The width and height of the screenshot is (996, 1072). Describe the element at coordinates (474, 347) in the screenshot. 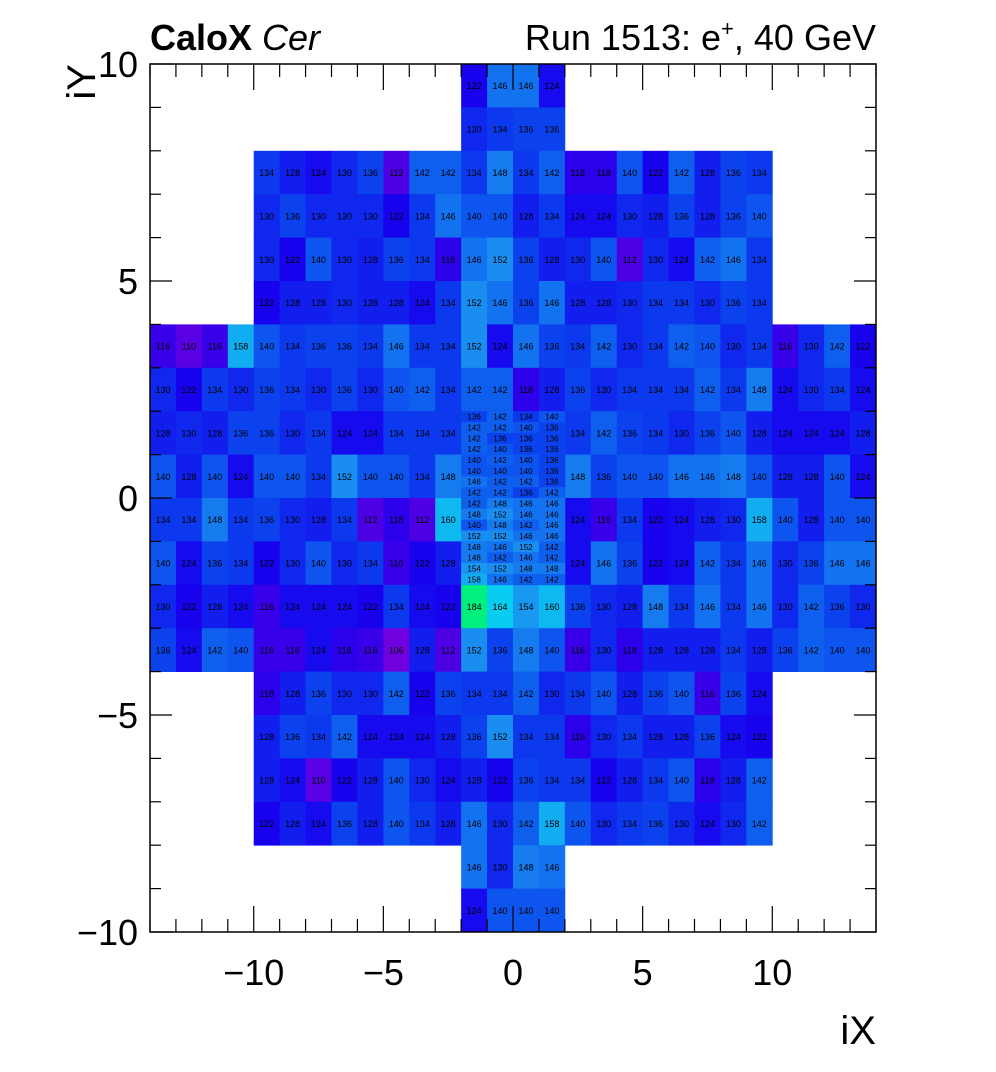

I see `cell-value-label: 152` at that location.